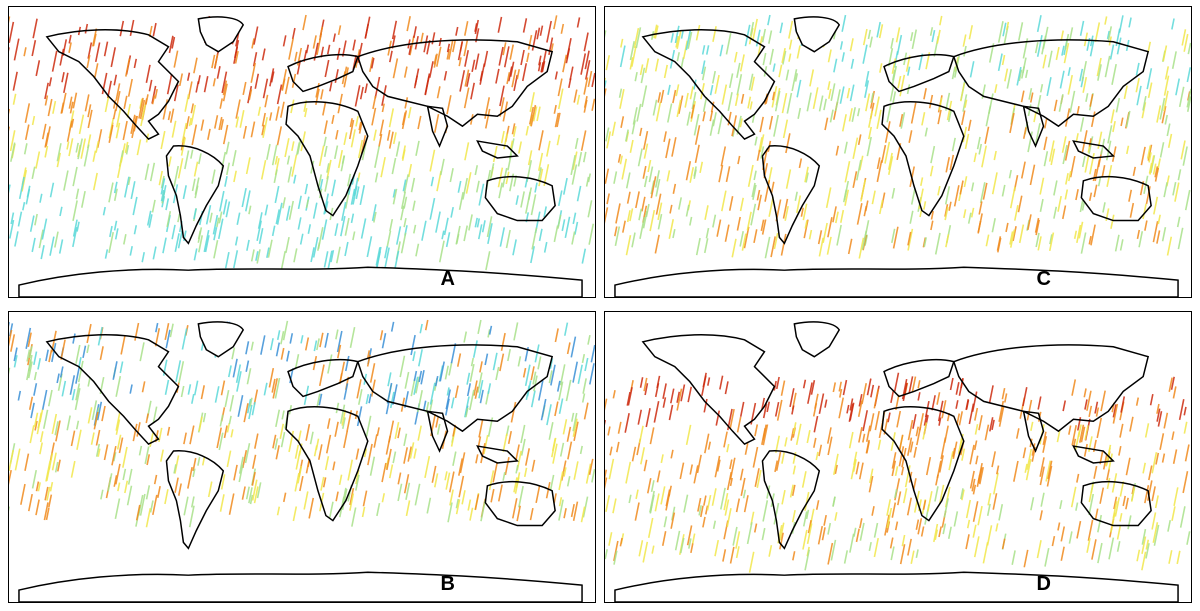  Describe the element at coordinates (1043, 279) in the screenshot. I see `panel-label-c: C` at that location.